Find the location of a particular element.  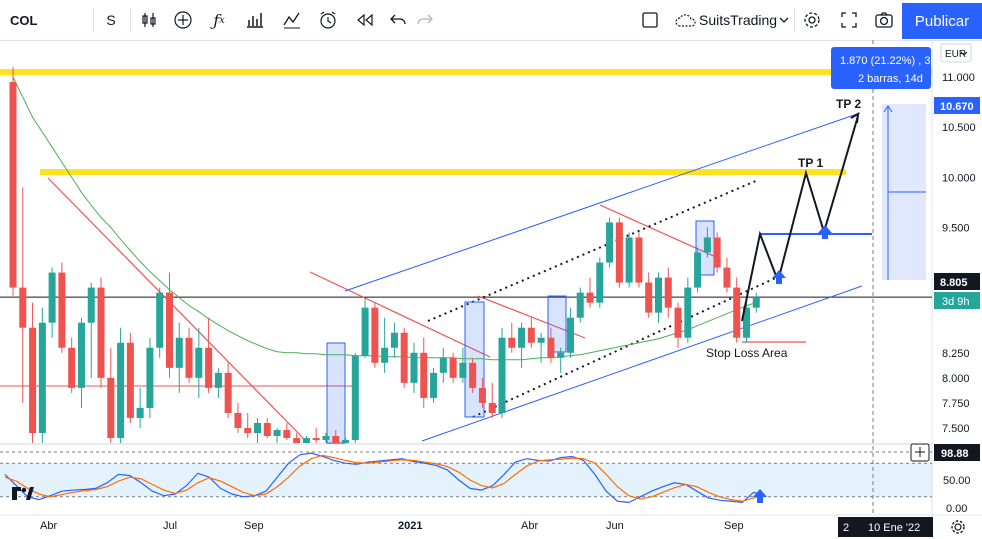

currency-selector is located at coordinates (956, 53).